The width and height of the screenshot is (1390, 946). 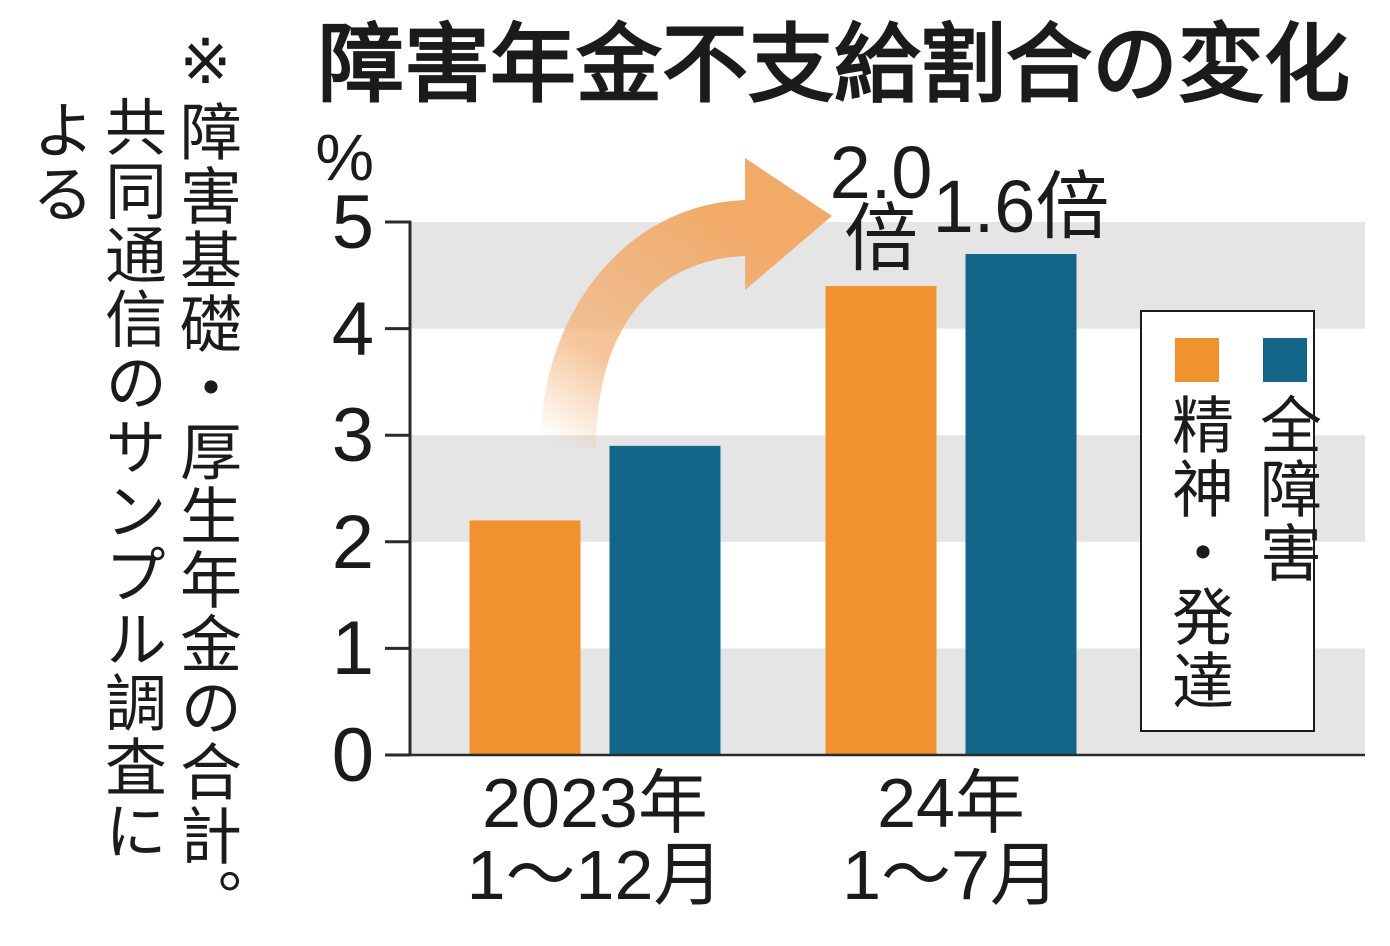 I want to click on y-tick-label: 4, so click(x=352, y=329).